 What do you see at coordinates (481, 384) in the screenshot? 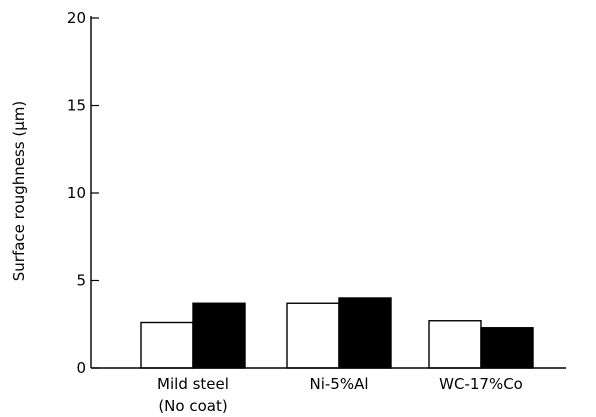
I see `x-category-label: WC-17%Co` at bounding box center [481, 384].